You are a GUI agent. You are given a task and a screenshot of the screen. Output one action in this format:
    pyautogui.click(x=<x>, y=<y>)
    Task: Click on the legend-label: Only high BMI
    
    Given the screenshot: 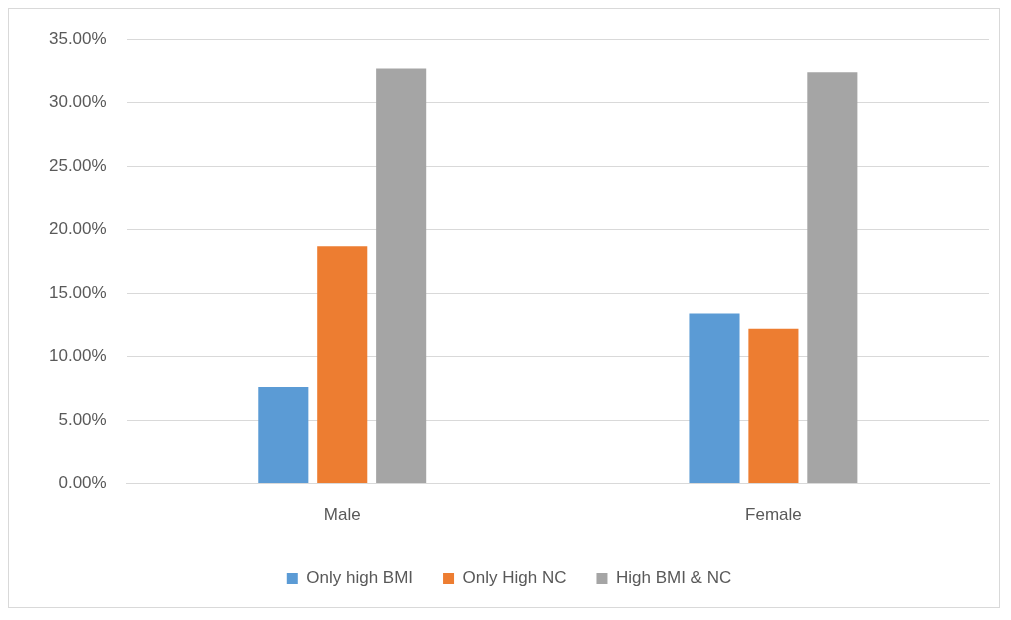 What is the action you would take?
    pyautogui.click(x=360, y=578)
    